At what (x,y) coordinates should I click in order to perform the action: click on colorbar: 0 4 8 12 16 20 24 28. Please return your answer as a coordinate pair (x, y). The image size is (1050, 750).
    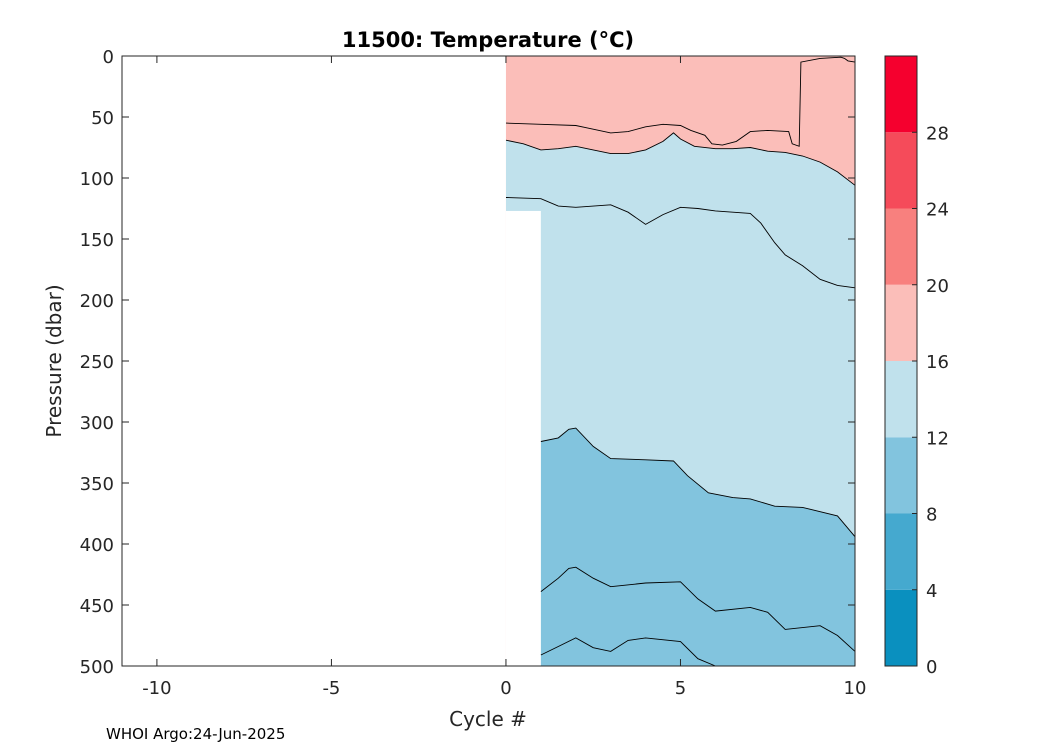
    Looking at the image, I should click on (916, 366).